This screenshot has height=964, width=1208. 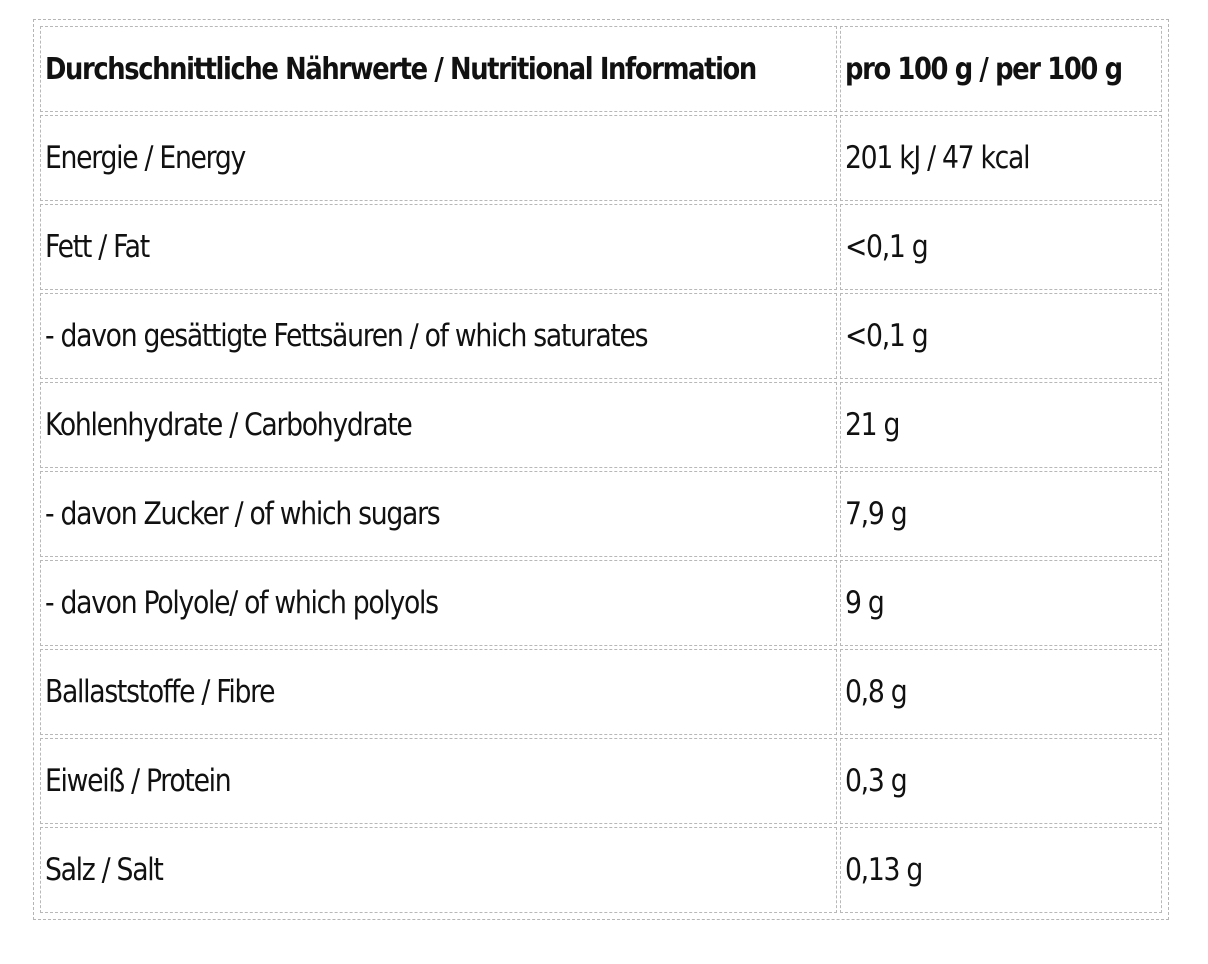 I want to click on table-row-protein: Eiweiß / Protein 0,3 g, so click(x=601, y=781).